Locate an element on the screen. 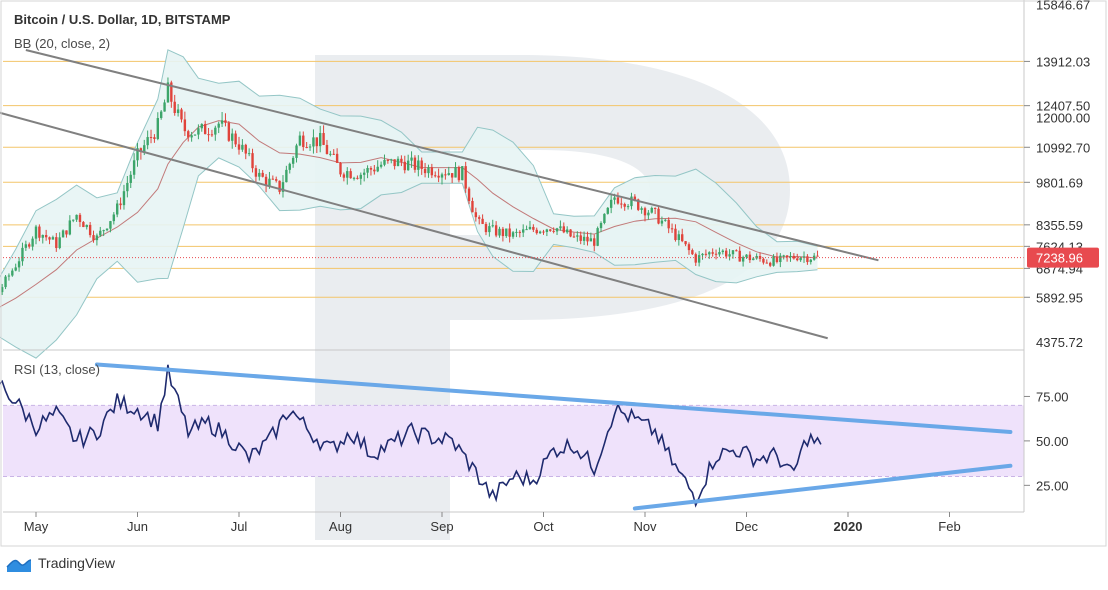 The width and height of the screenshot is (1108, 590). current-price-badge is located at coordinates (1063, 257).